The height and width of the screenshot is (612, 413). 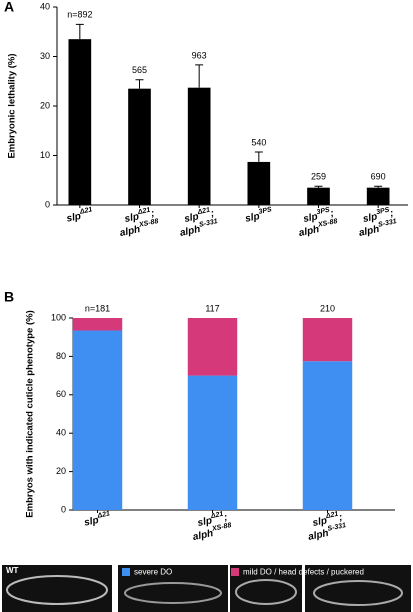 I want to click on x-tick-label: slp3PS, so click(x=259, y=216).